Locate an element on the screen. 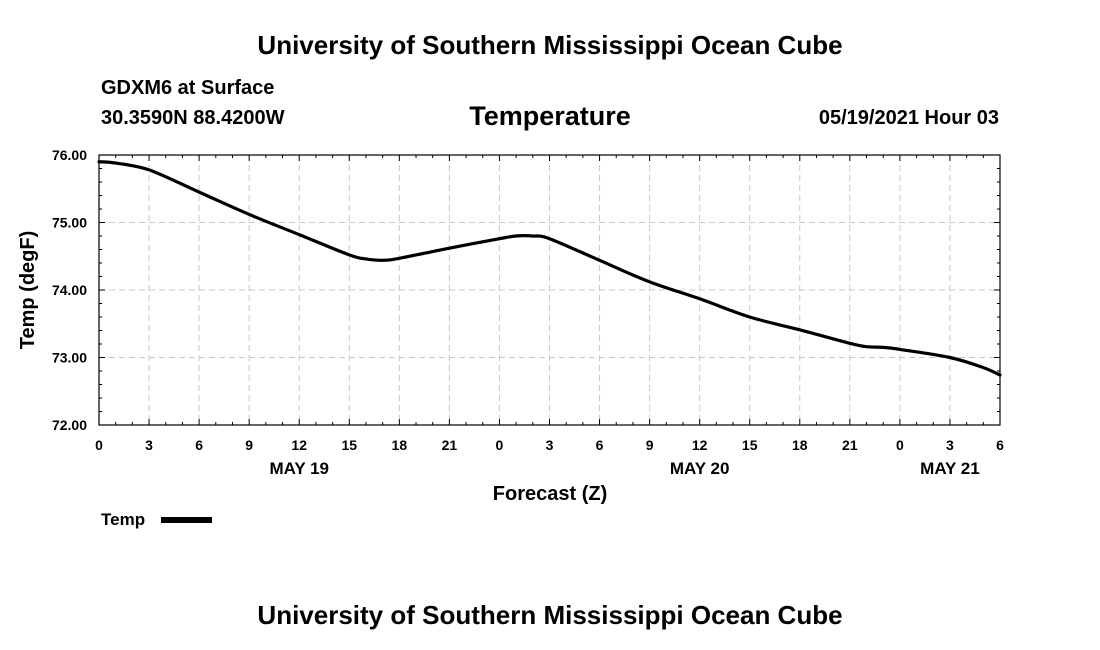 Image resolution: width=1100 pixels, height=650 pixels. x-tick-labels: 0 3 6 9 12 15 18 21 0 3 6 9 12 15 18 21 0 3 6 is located at coordinates (549, 445).